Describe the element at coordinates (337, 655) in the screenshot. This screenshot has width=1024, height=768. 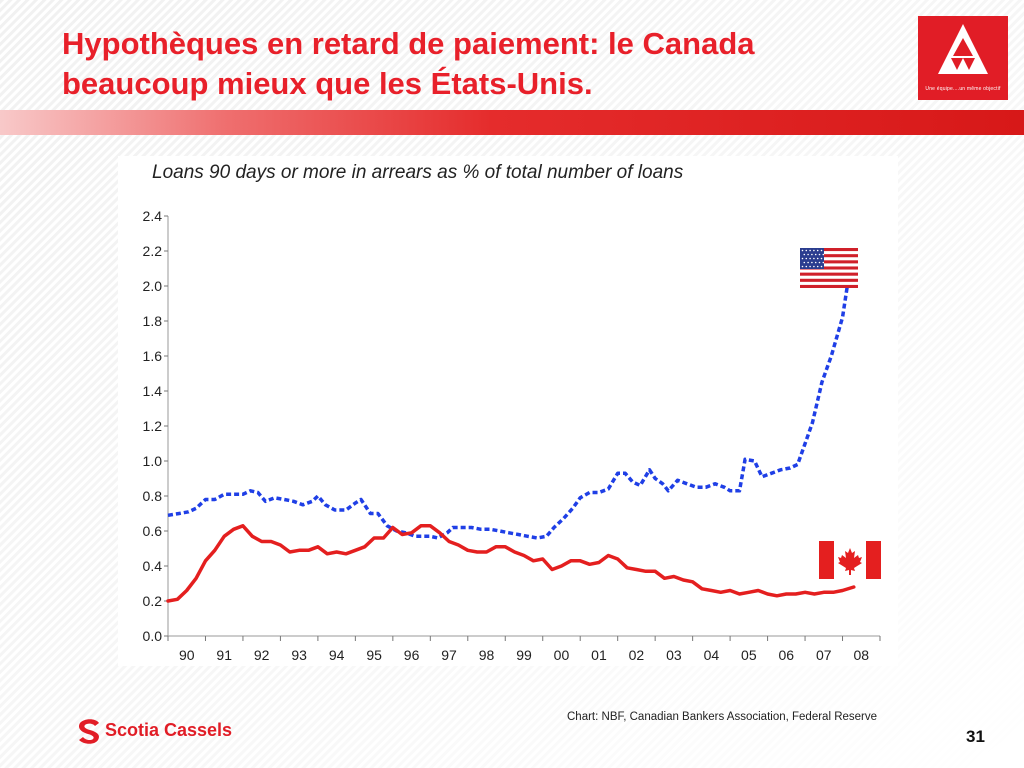
I see `x-tick-label: 94` at that location.